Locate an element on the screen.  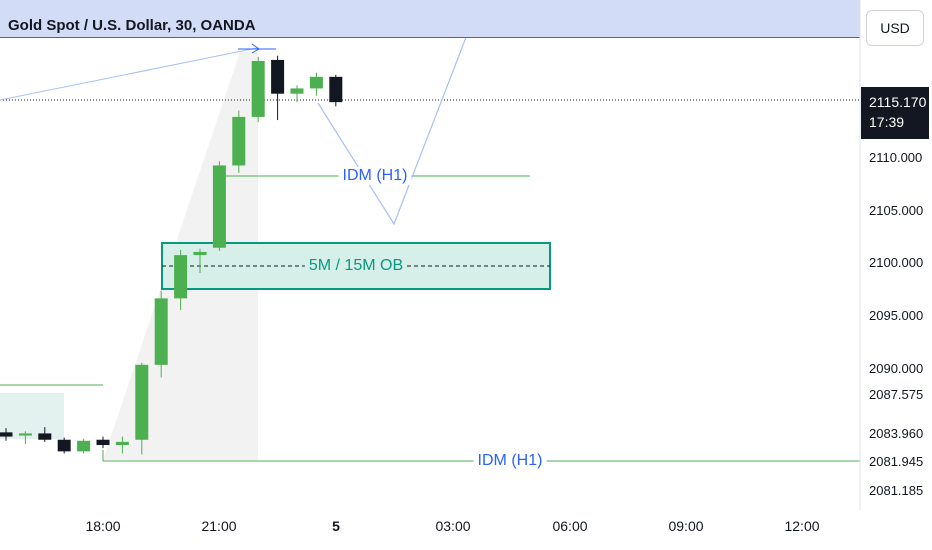
idm-upper-label: IDM (H1) is located at coordinates (375, 176).